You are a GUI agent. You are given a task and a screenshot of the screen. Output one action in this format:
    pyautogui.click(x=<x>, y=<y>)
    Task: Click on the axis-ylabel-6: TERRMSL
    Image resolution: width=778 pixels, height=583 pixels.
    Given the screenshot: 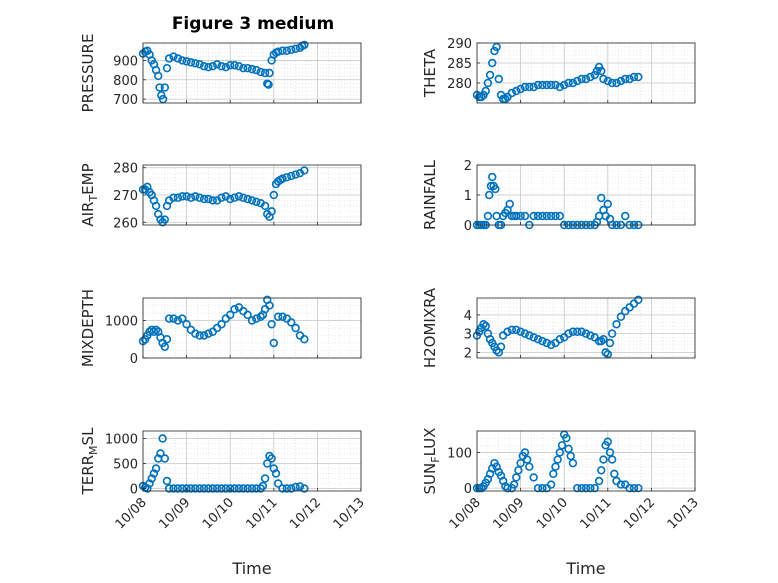 What is the action you would take?
    pyautogui.click(x=89, y=461)
    